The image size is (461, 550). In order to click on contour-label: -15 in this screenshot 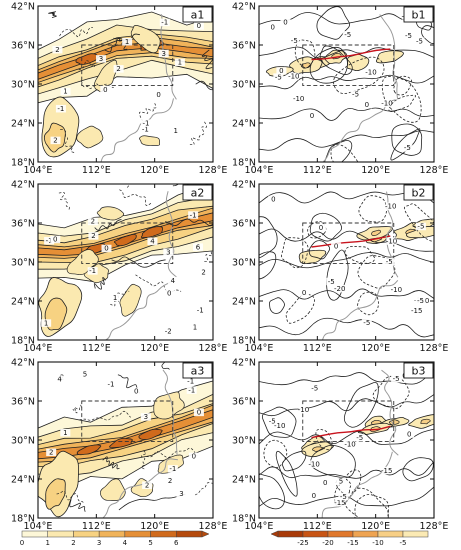, I will do `click(339, 503)`.